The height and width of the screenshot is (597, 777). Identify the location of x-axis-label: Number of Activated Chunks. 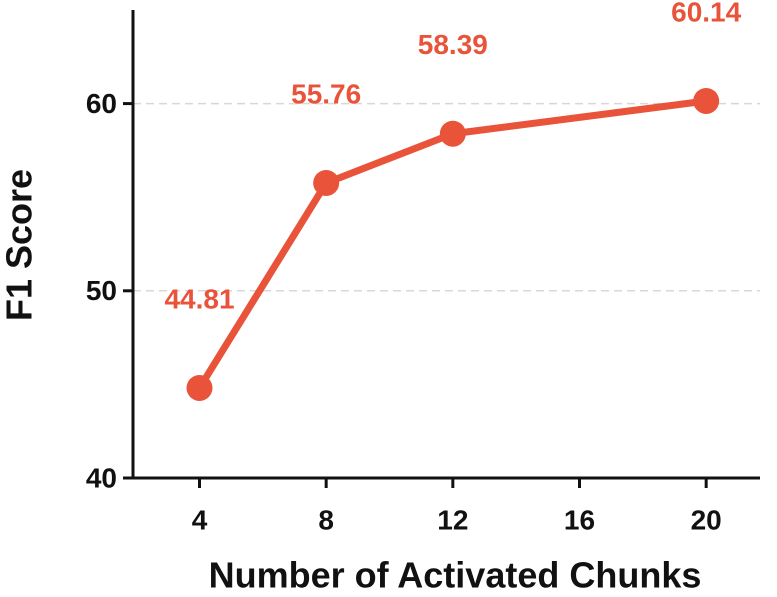
(455, 575).